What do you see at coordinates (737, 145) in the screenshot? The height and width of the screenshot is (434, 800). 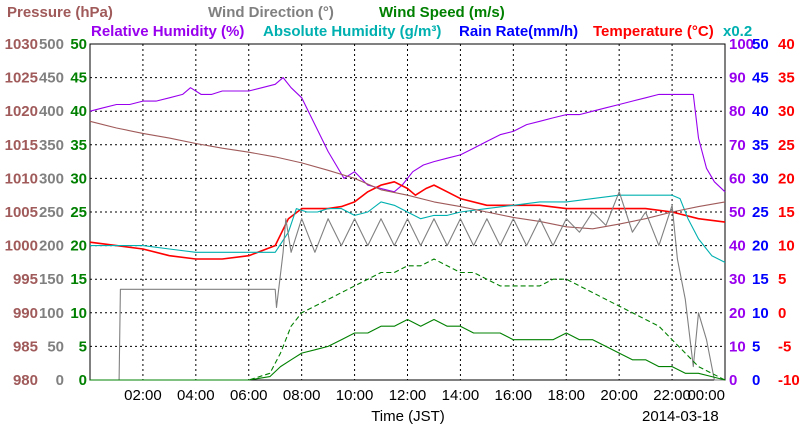 I see `y-tick-label-relative-humidity: 70` at bounding box center [737, 145].